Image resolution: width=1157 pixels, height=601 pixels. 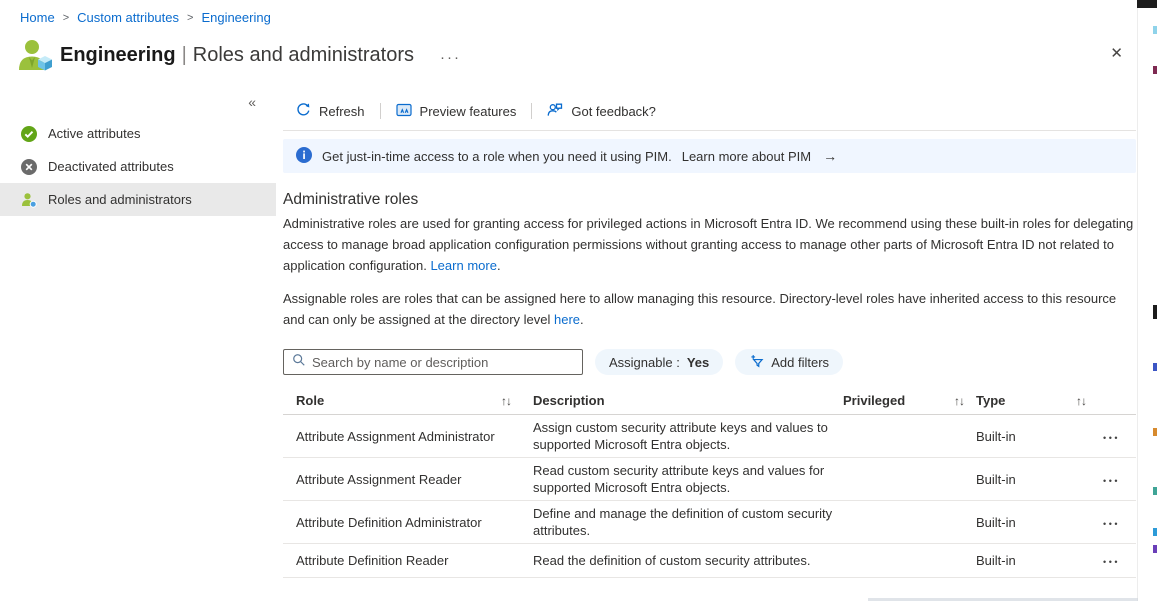 What do you see at coordinates (120, 199) in the screenshot?
I see `sidebar-item-label: Roles and administrators` at bounding box center [120, 199].